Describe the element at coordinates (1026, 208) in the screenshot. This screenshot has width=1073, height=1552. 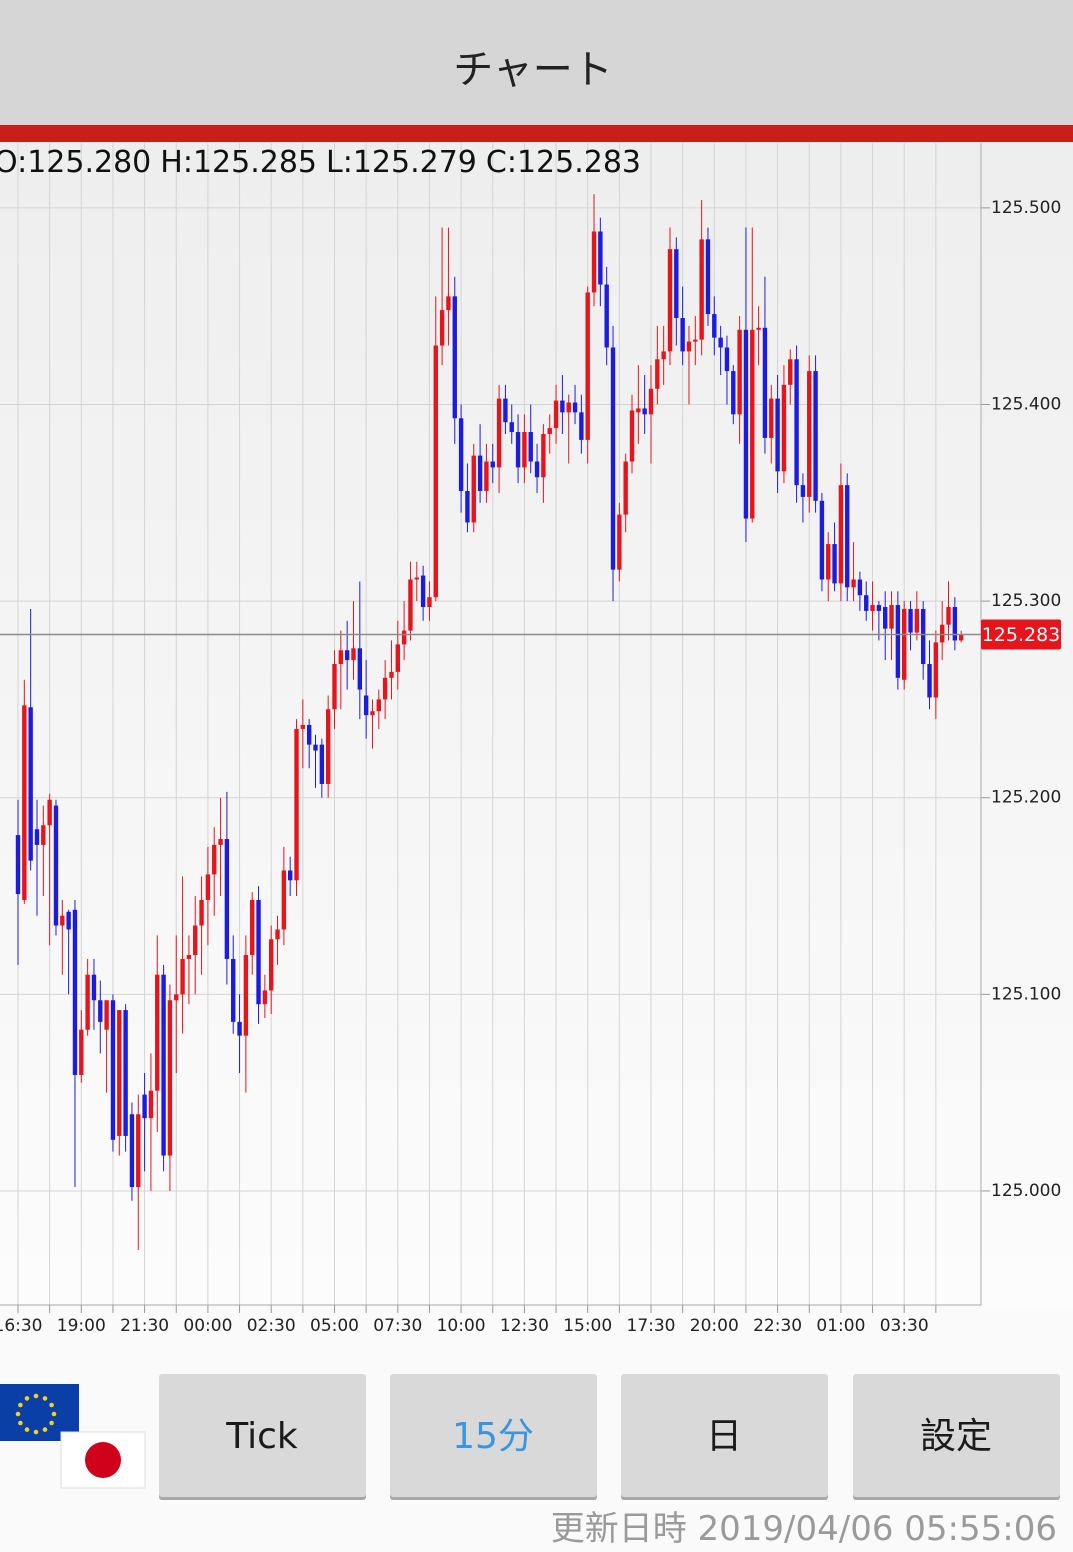
I see `y-tick-label: 125.500` at that location.